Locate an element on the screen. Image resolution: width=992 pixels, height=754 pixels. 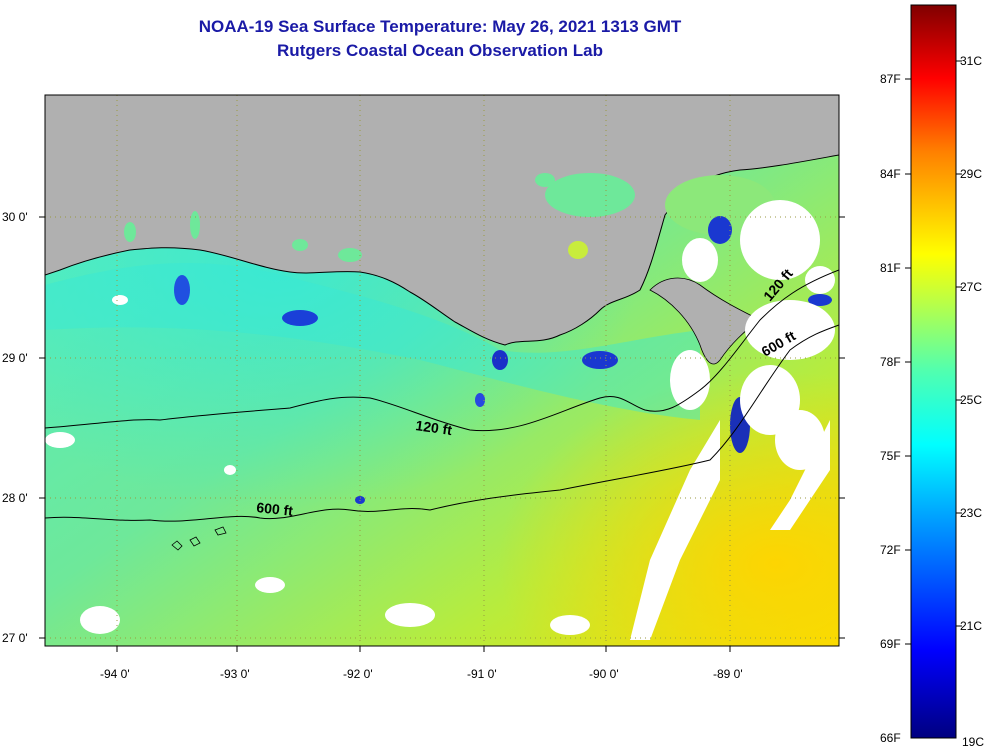
colorbar-c-label: 19C is located at coordinates (973, 742).